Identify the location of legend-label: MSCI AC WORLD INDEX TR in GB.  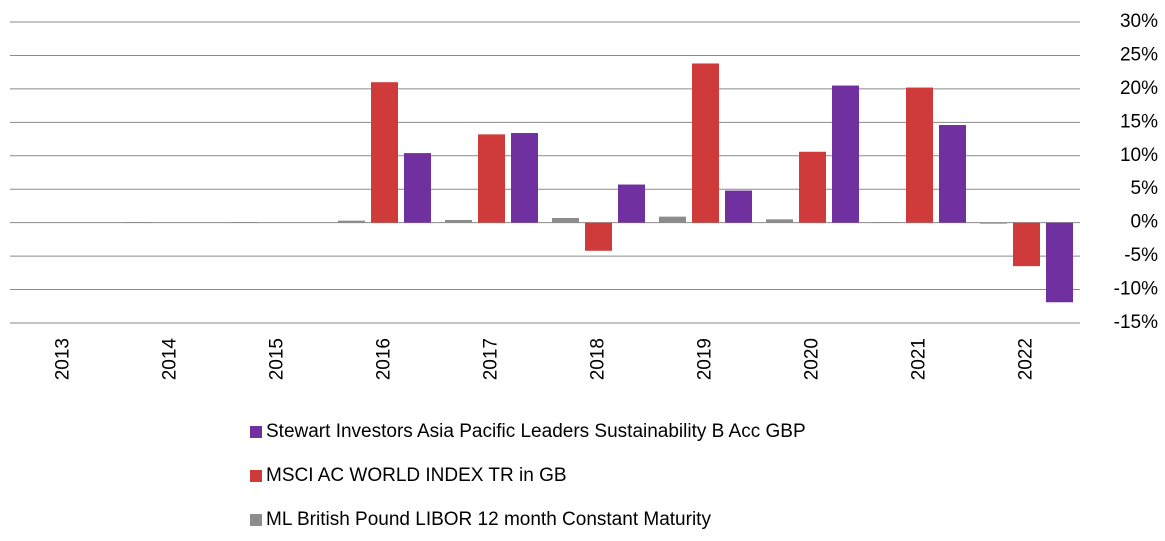
(416, 475).